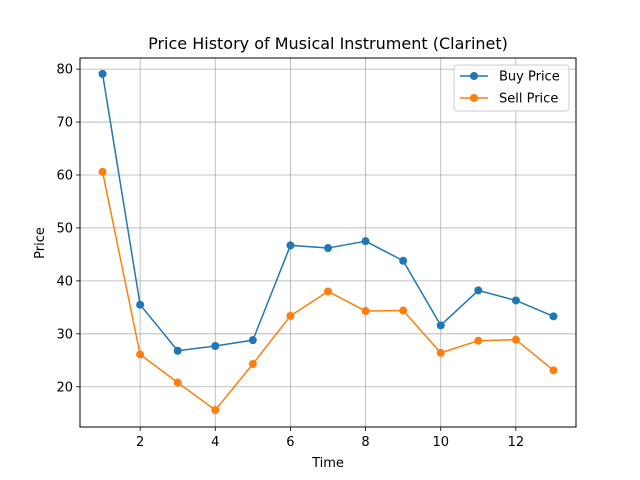  What do you see at coordinates (64, 334) in the screenshot?
I see `y-tick-label: 30` at bounding box center [64, 334].